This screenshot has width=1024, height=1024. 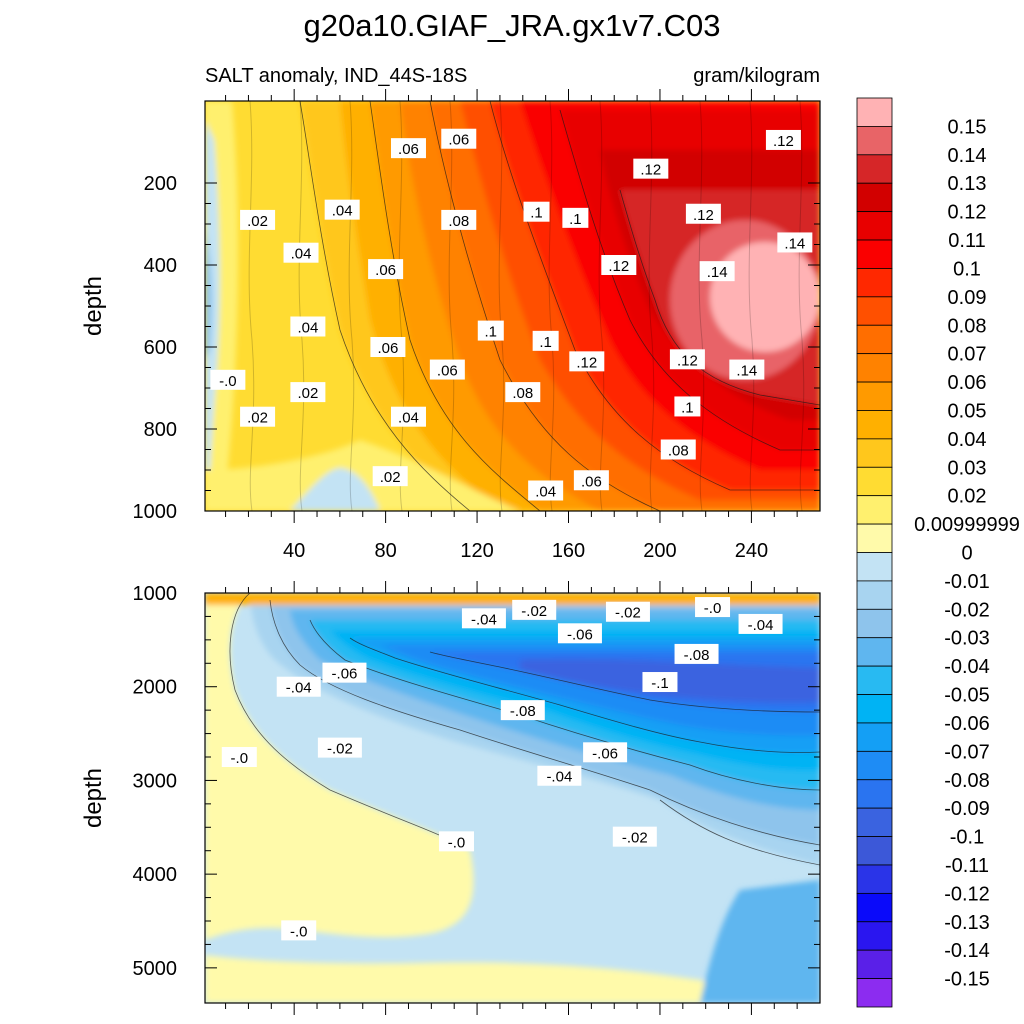 I want to click on colorbar-label: 0.12, so click(x=967, y=213).